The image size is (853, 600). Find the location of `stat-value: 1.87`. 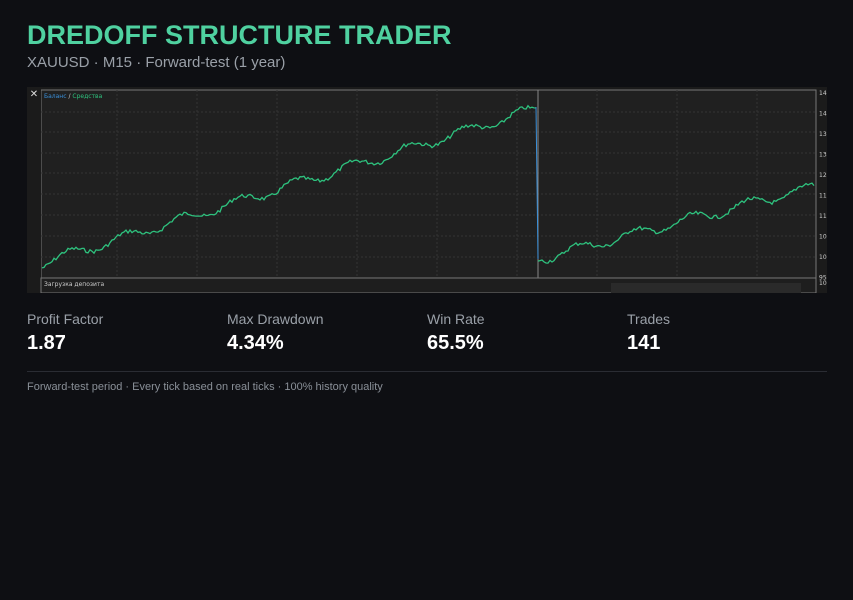

stat-value: 1.87 is located at coordinates (46, 343).